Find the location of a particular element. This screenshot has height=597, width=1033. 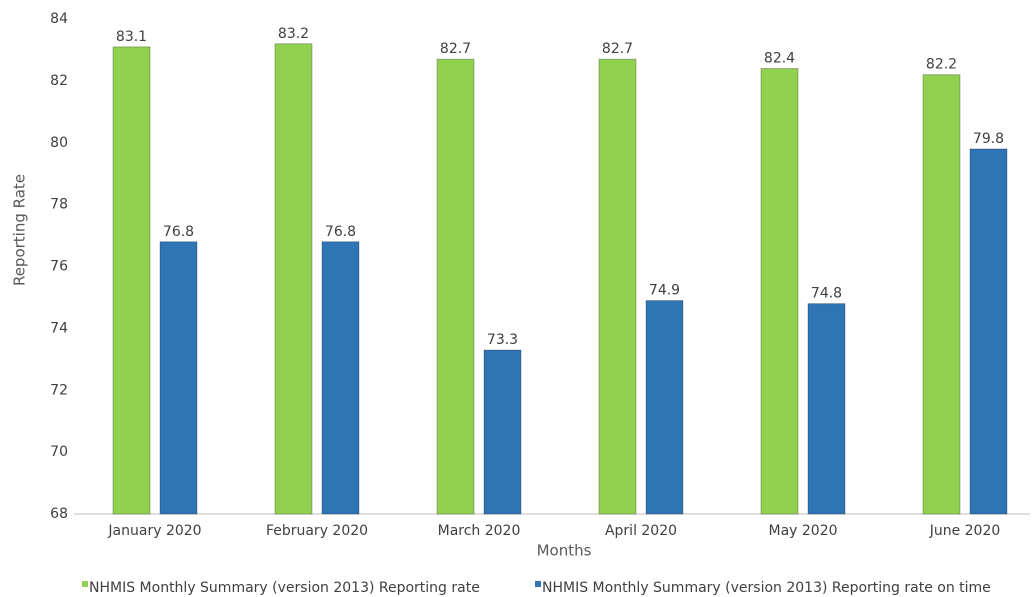

x-tick-label: March 2020 is located at coordinates (479, 531).